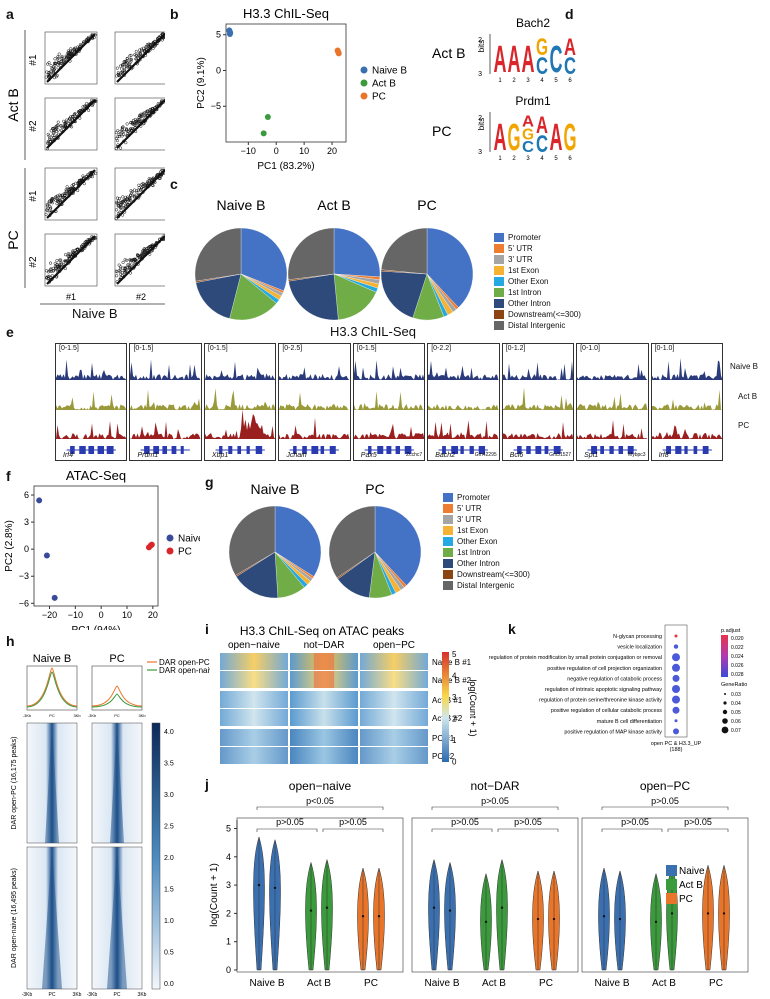 The width and height of the screenshot is (770, 999). I want to click on gene-name-secondary: Zcchc7, so click(414, 455).